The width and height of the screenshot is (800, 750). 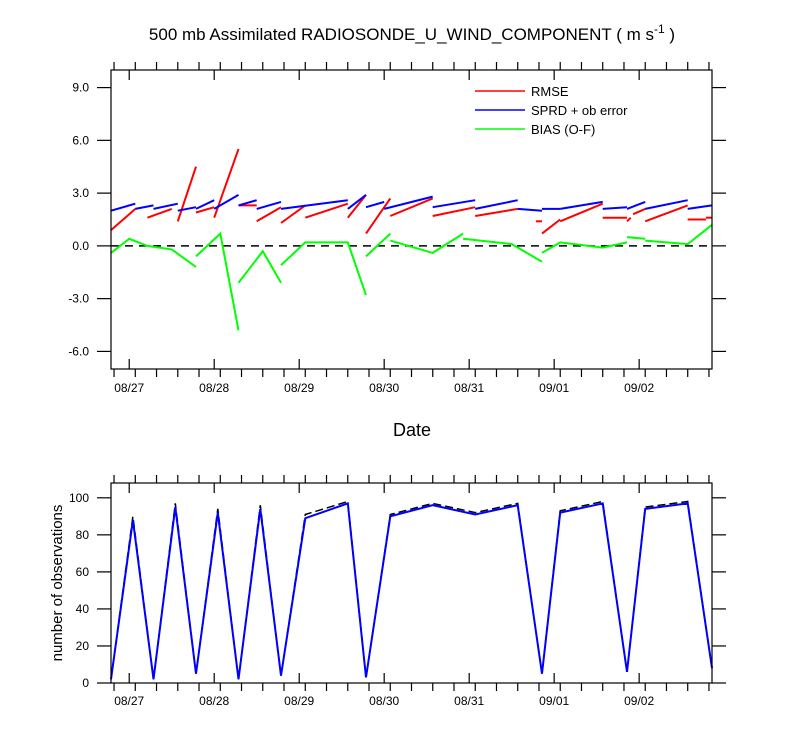 What do you see at coordinates (83, 609) in the screenshot?
I see `c1-y-tick-label: 40` at bounding box center [83, 609].